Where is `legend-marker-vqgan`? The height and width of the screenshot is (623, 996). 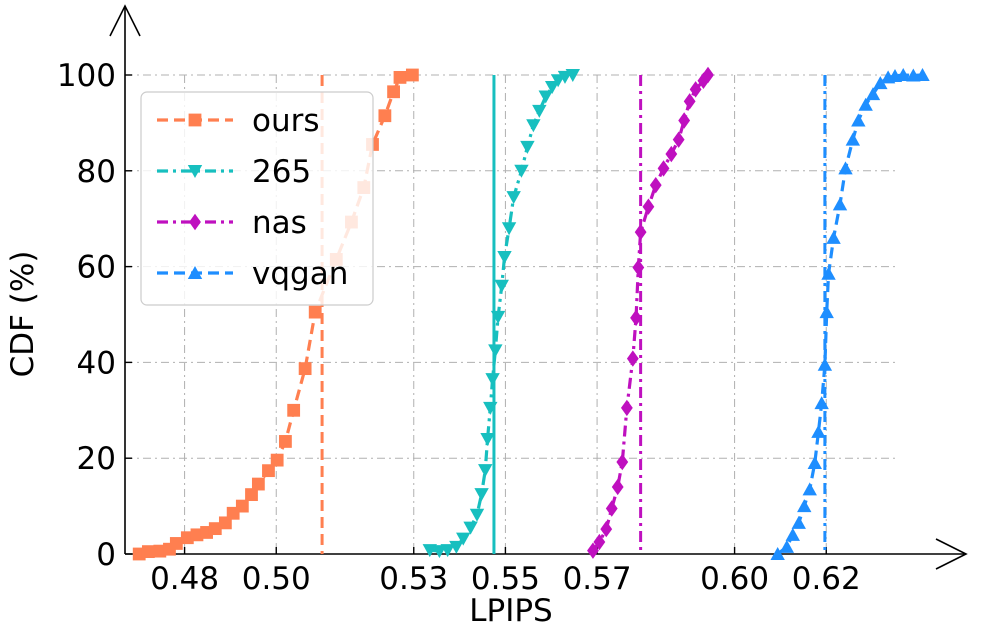
legend-marker-vqgan is located at coordinates (195, 272).